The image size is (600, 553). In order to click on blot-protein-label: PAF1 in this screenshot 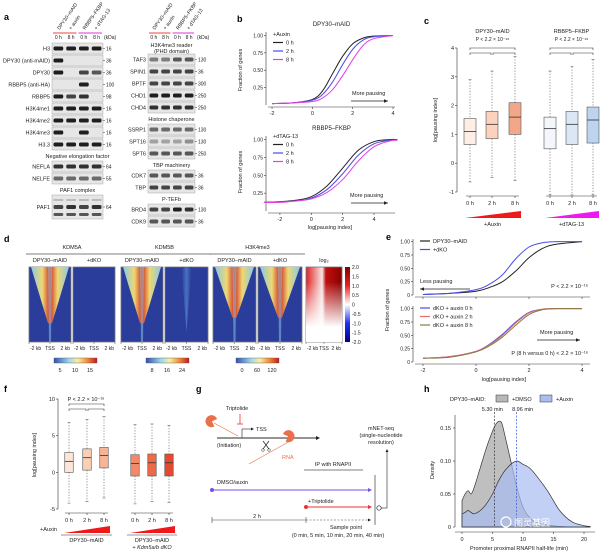, I will do `click(43, 208)`.